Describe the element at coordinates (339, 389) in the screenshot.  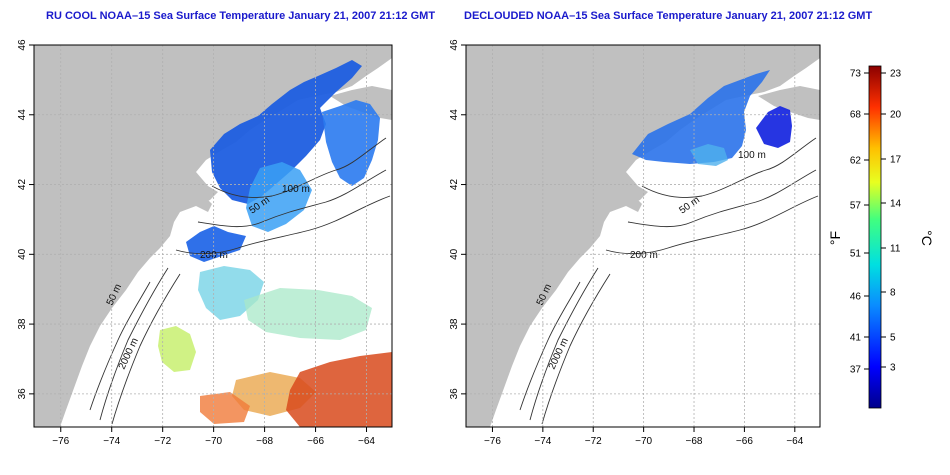
I see `sst-patch-gulf-stream-east` at that location.